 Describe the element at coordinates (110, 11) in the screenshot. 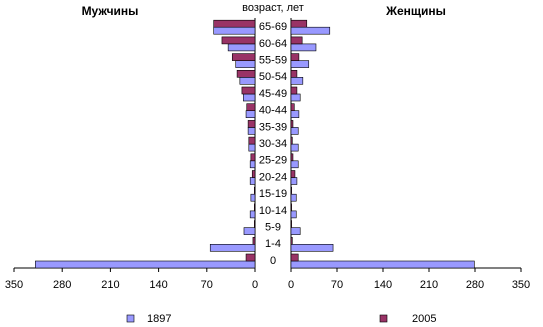

I see `panel-title: Мужчины` at that location.